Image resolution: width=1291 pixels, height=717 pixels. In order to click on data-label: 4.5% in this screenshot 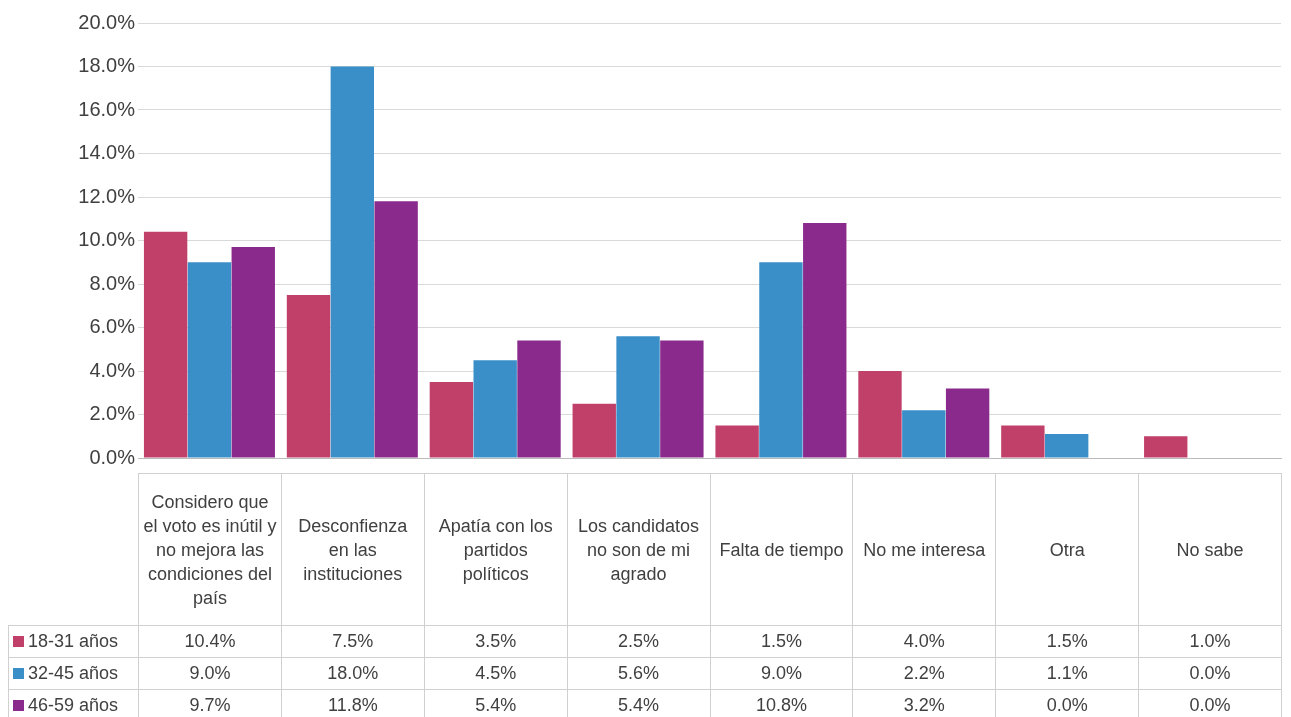, I will do `click(496, 673)`.